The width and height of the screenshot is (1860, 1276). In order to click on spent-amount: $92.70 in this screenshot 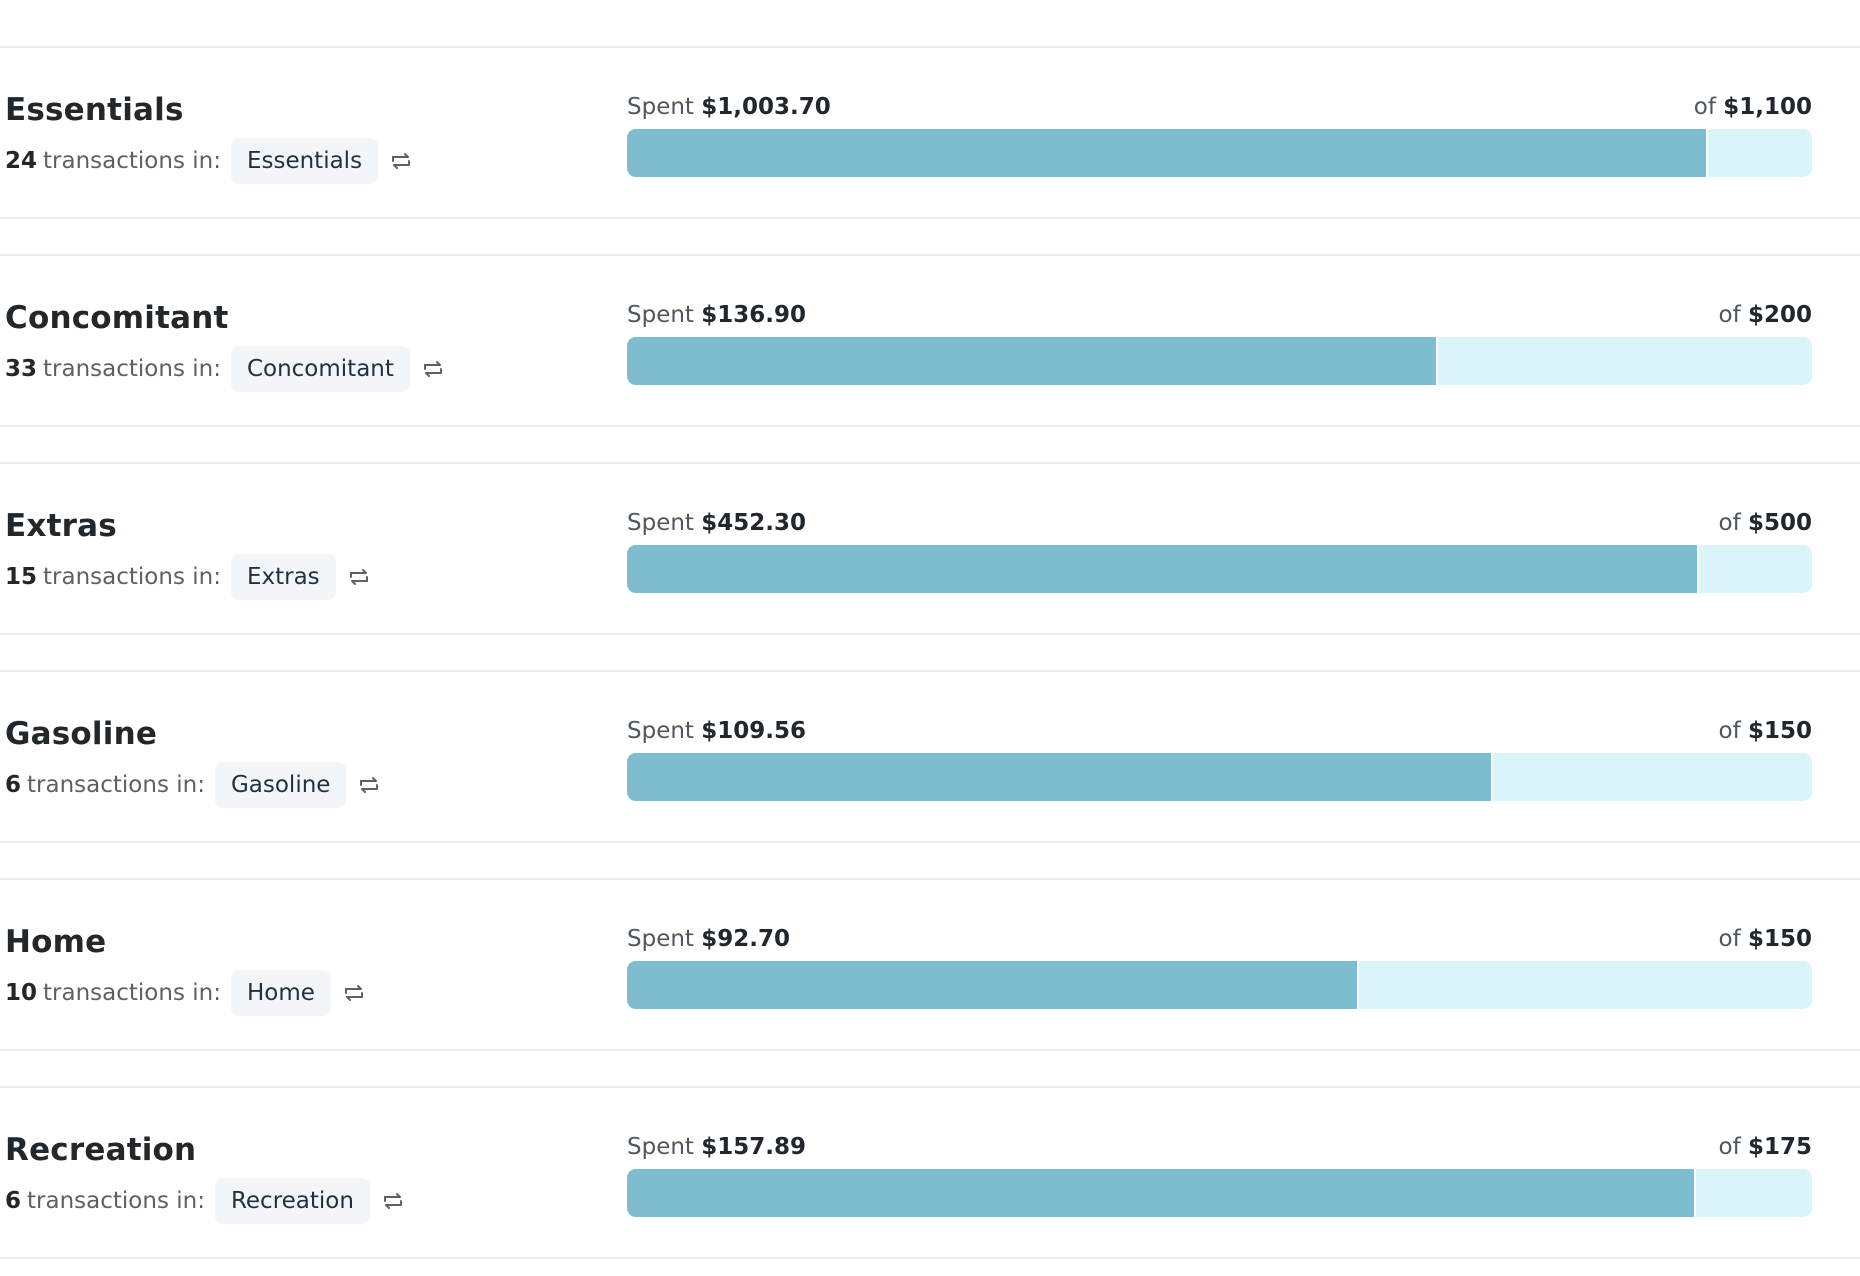, I will do `click(746, 939)`.